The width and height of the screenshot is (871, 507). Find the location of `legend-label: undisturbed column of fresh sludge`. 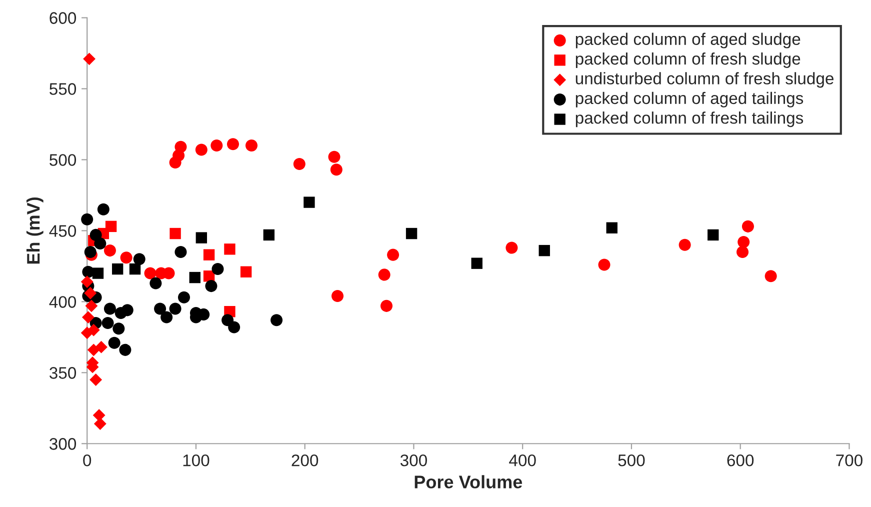

legend-label: undisturbed column of fresh sludge is located at coordinates (705, 80).